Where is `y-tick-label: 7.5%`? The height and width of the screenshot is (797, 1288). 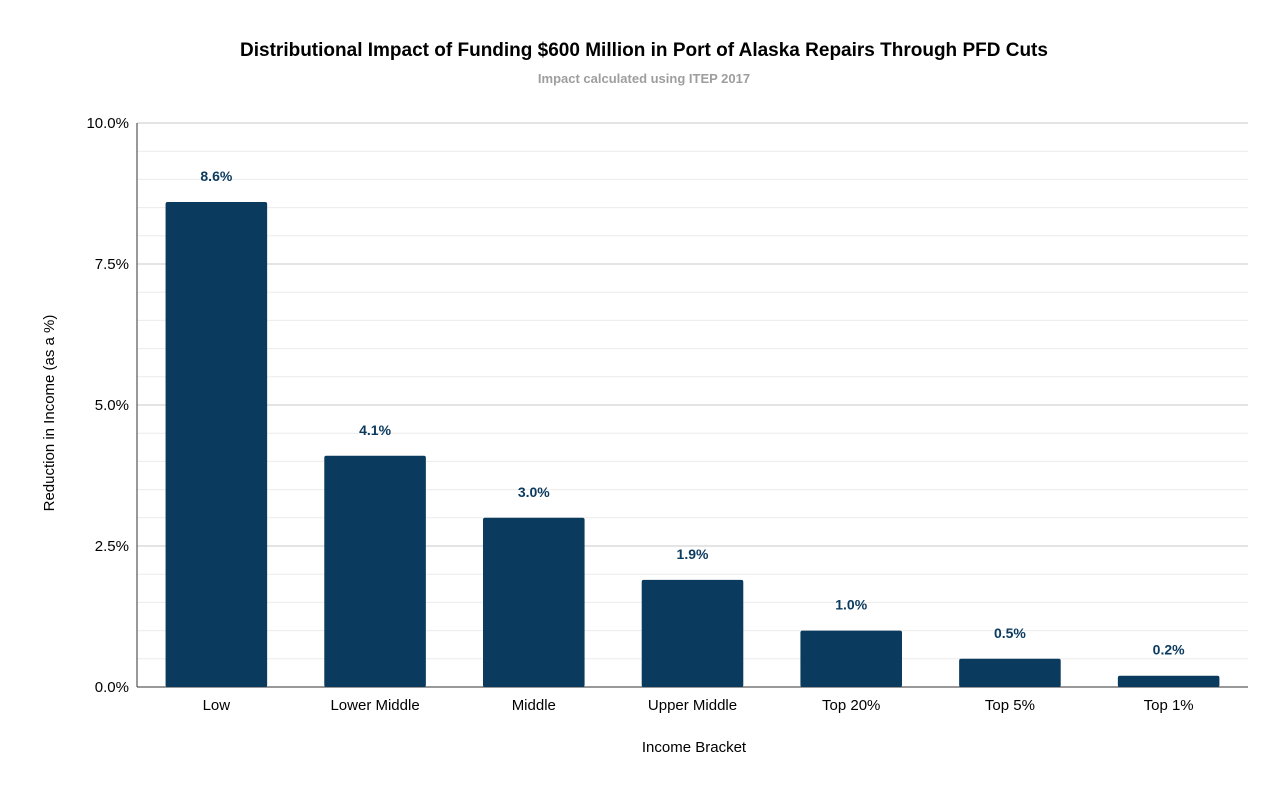
y-tick-label: 7.5% is located at coordinates (112, 264).